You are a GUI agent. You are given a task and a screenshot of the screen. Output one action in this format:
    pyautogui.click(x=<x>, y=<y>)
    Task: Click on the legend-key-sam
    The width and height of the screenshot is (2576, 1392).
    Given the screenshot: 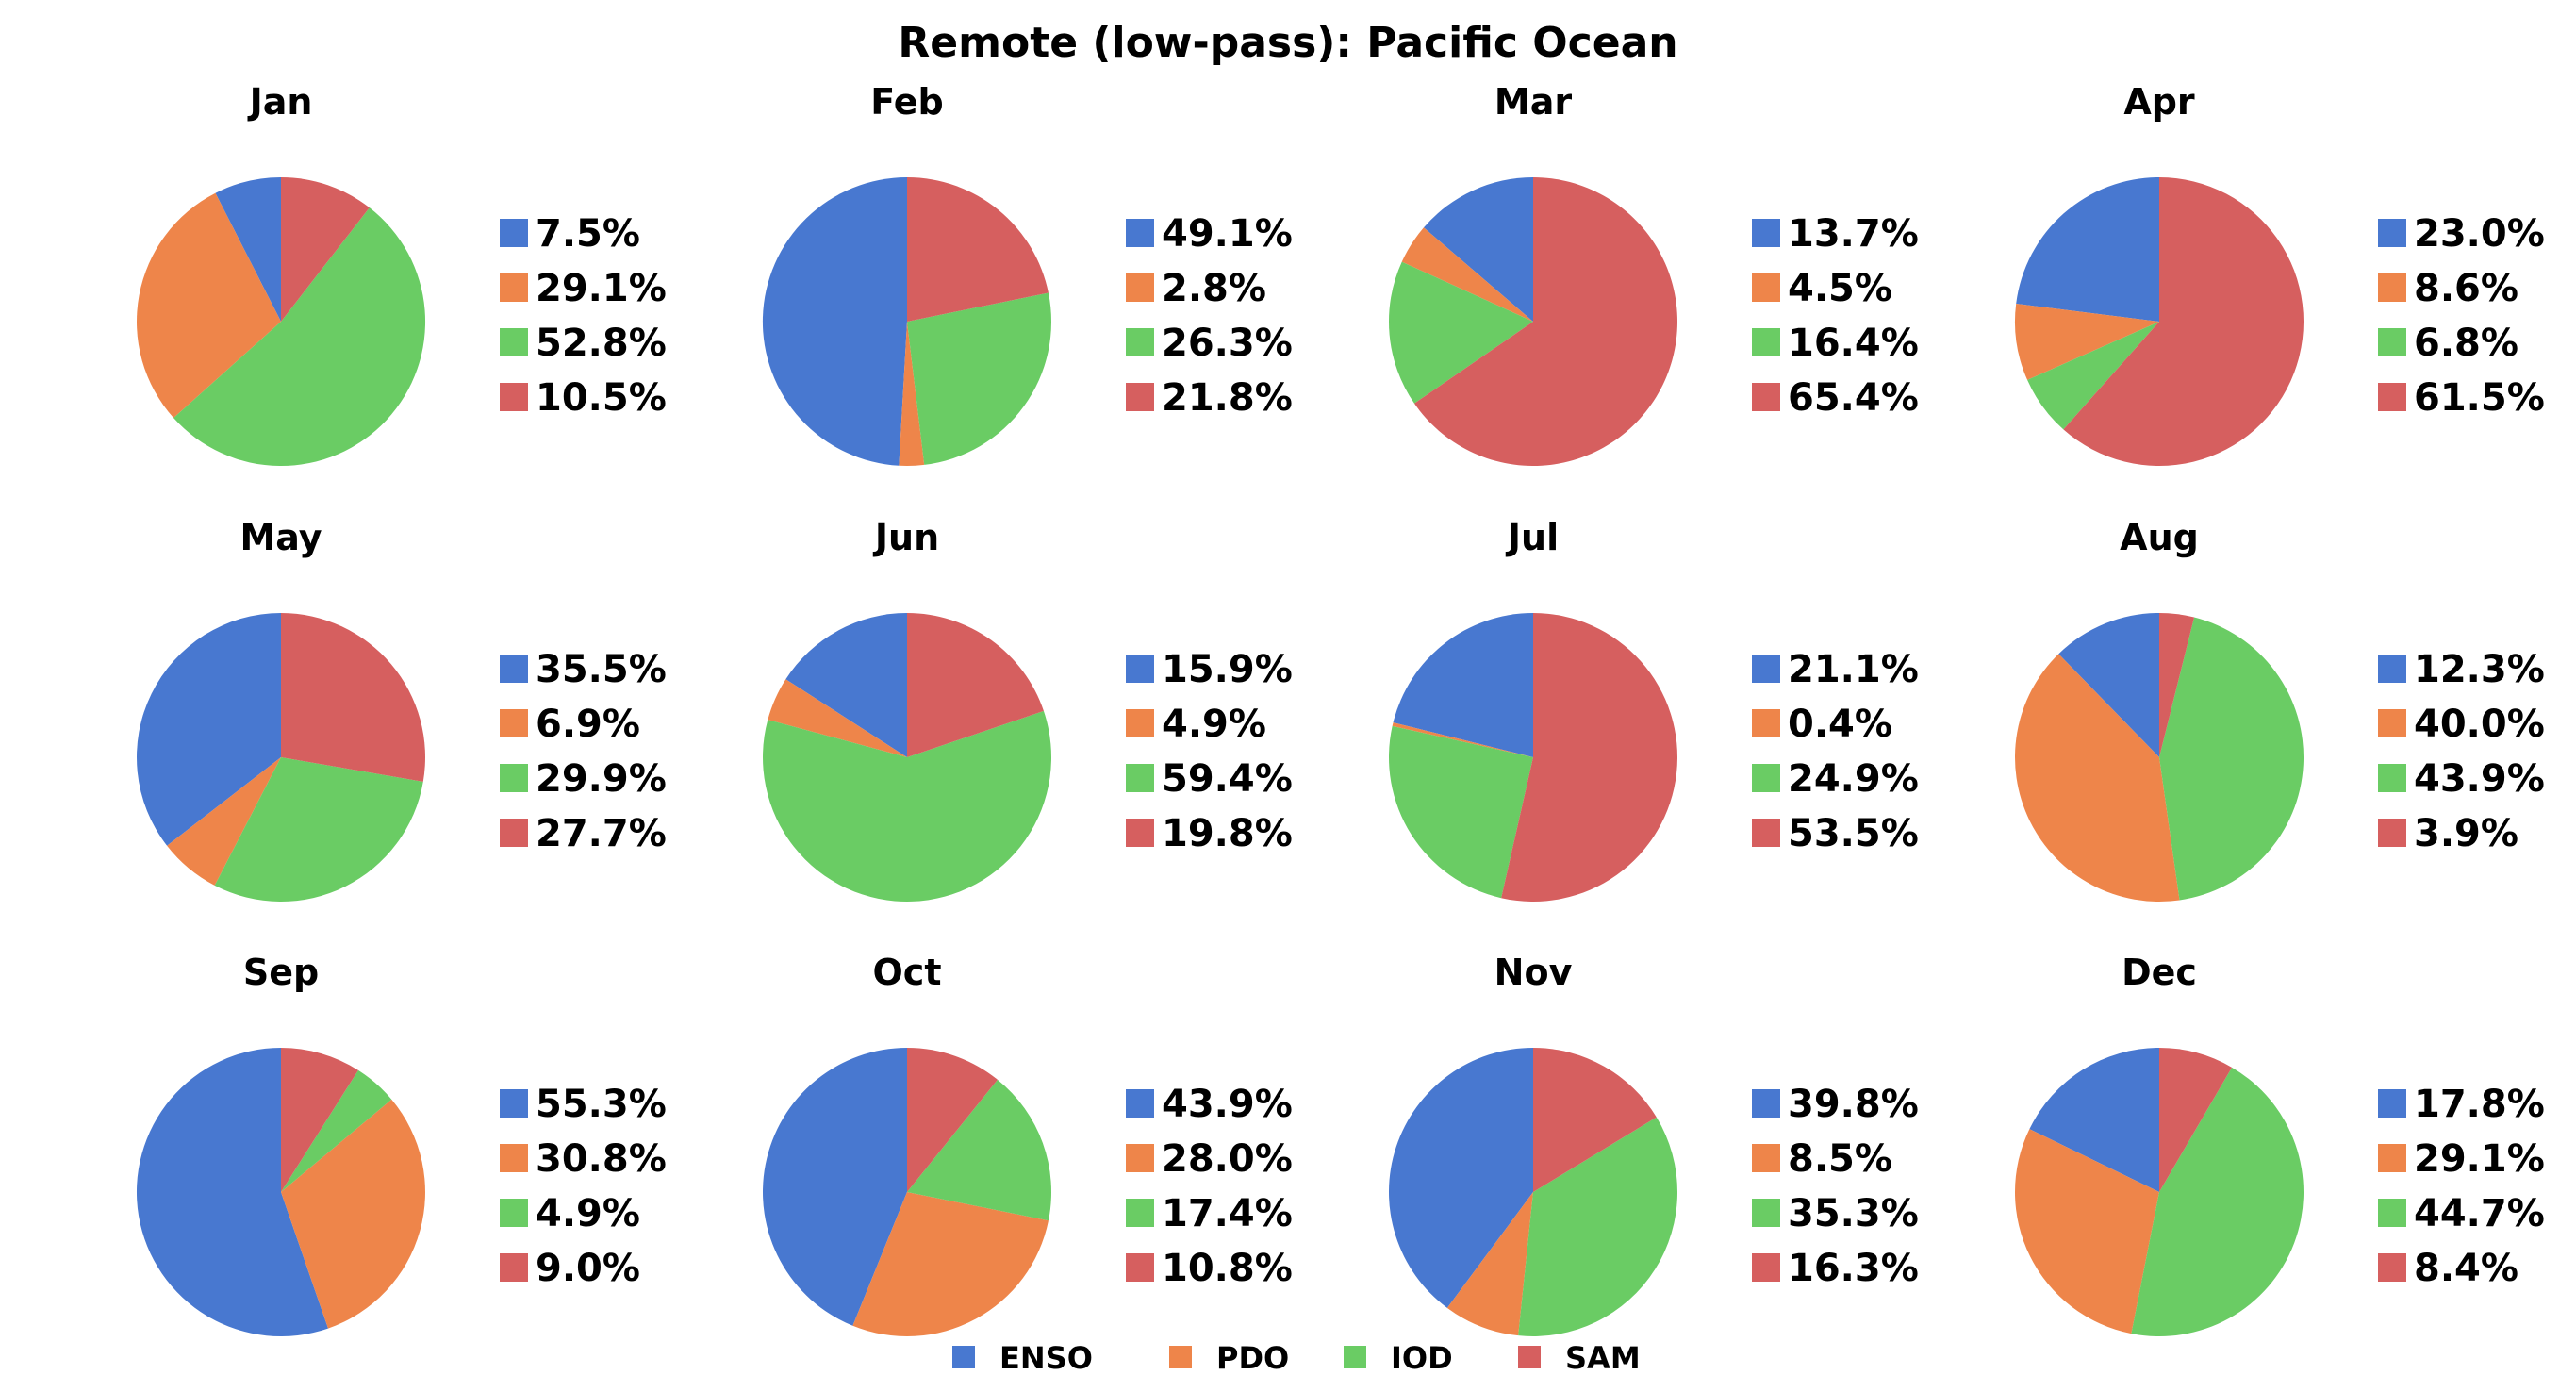 What is the action you would take?
    pyautogui.click(x=1529, y=1357)
    